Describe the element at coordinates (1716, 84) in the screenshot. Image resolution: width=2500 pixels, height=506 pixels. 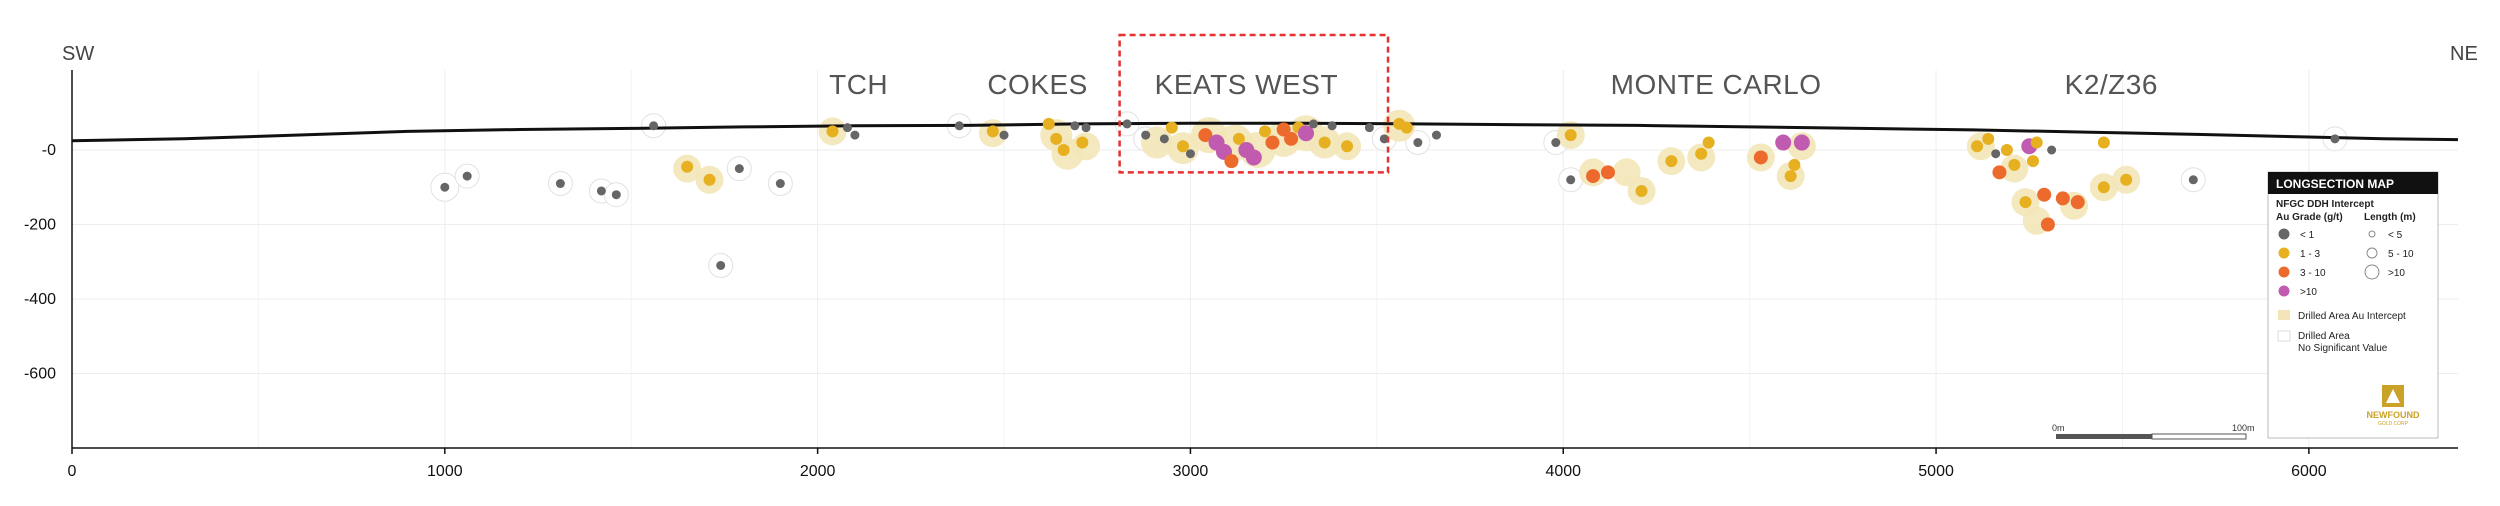
I see `zone-label: MONTE CARLO` at that location.